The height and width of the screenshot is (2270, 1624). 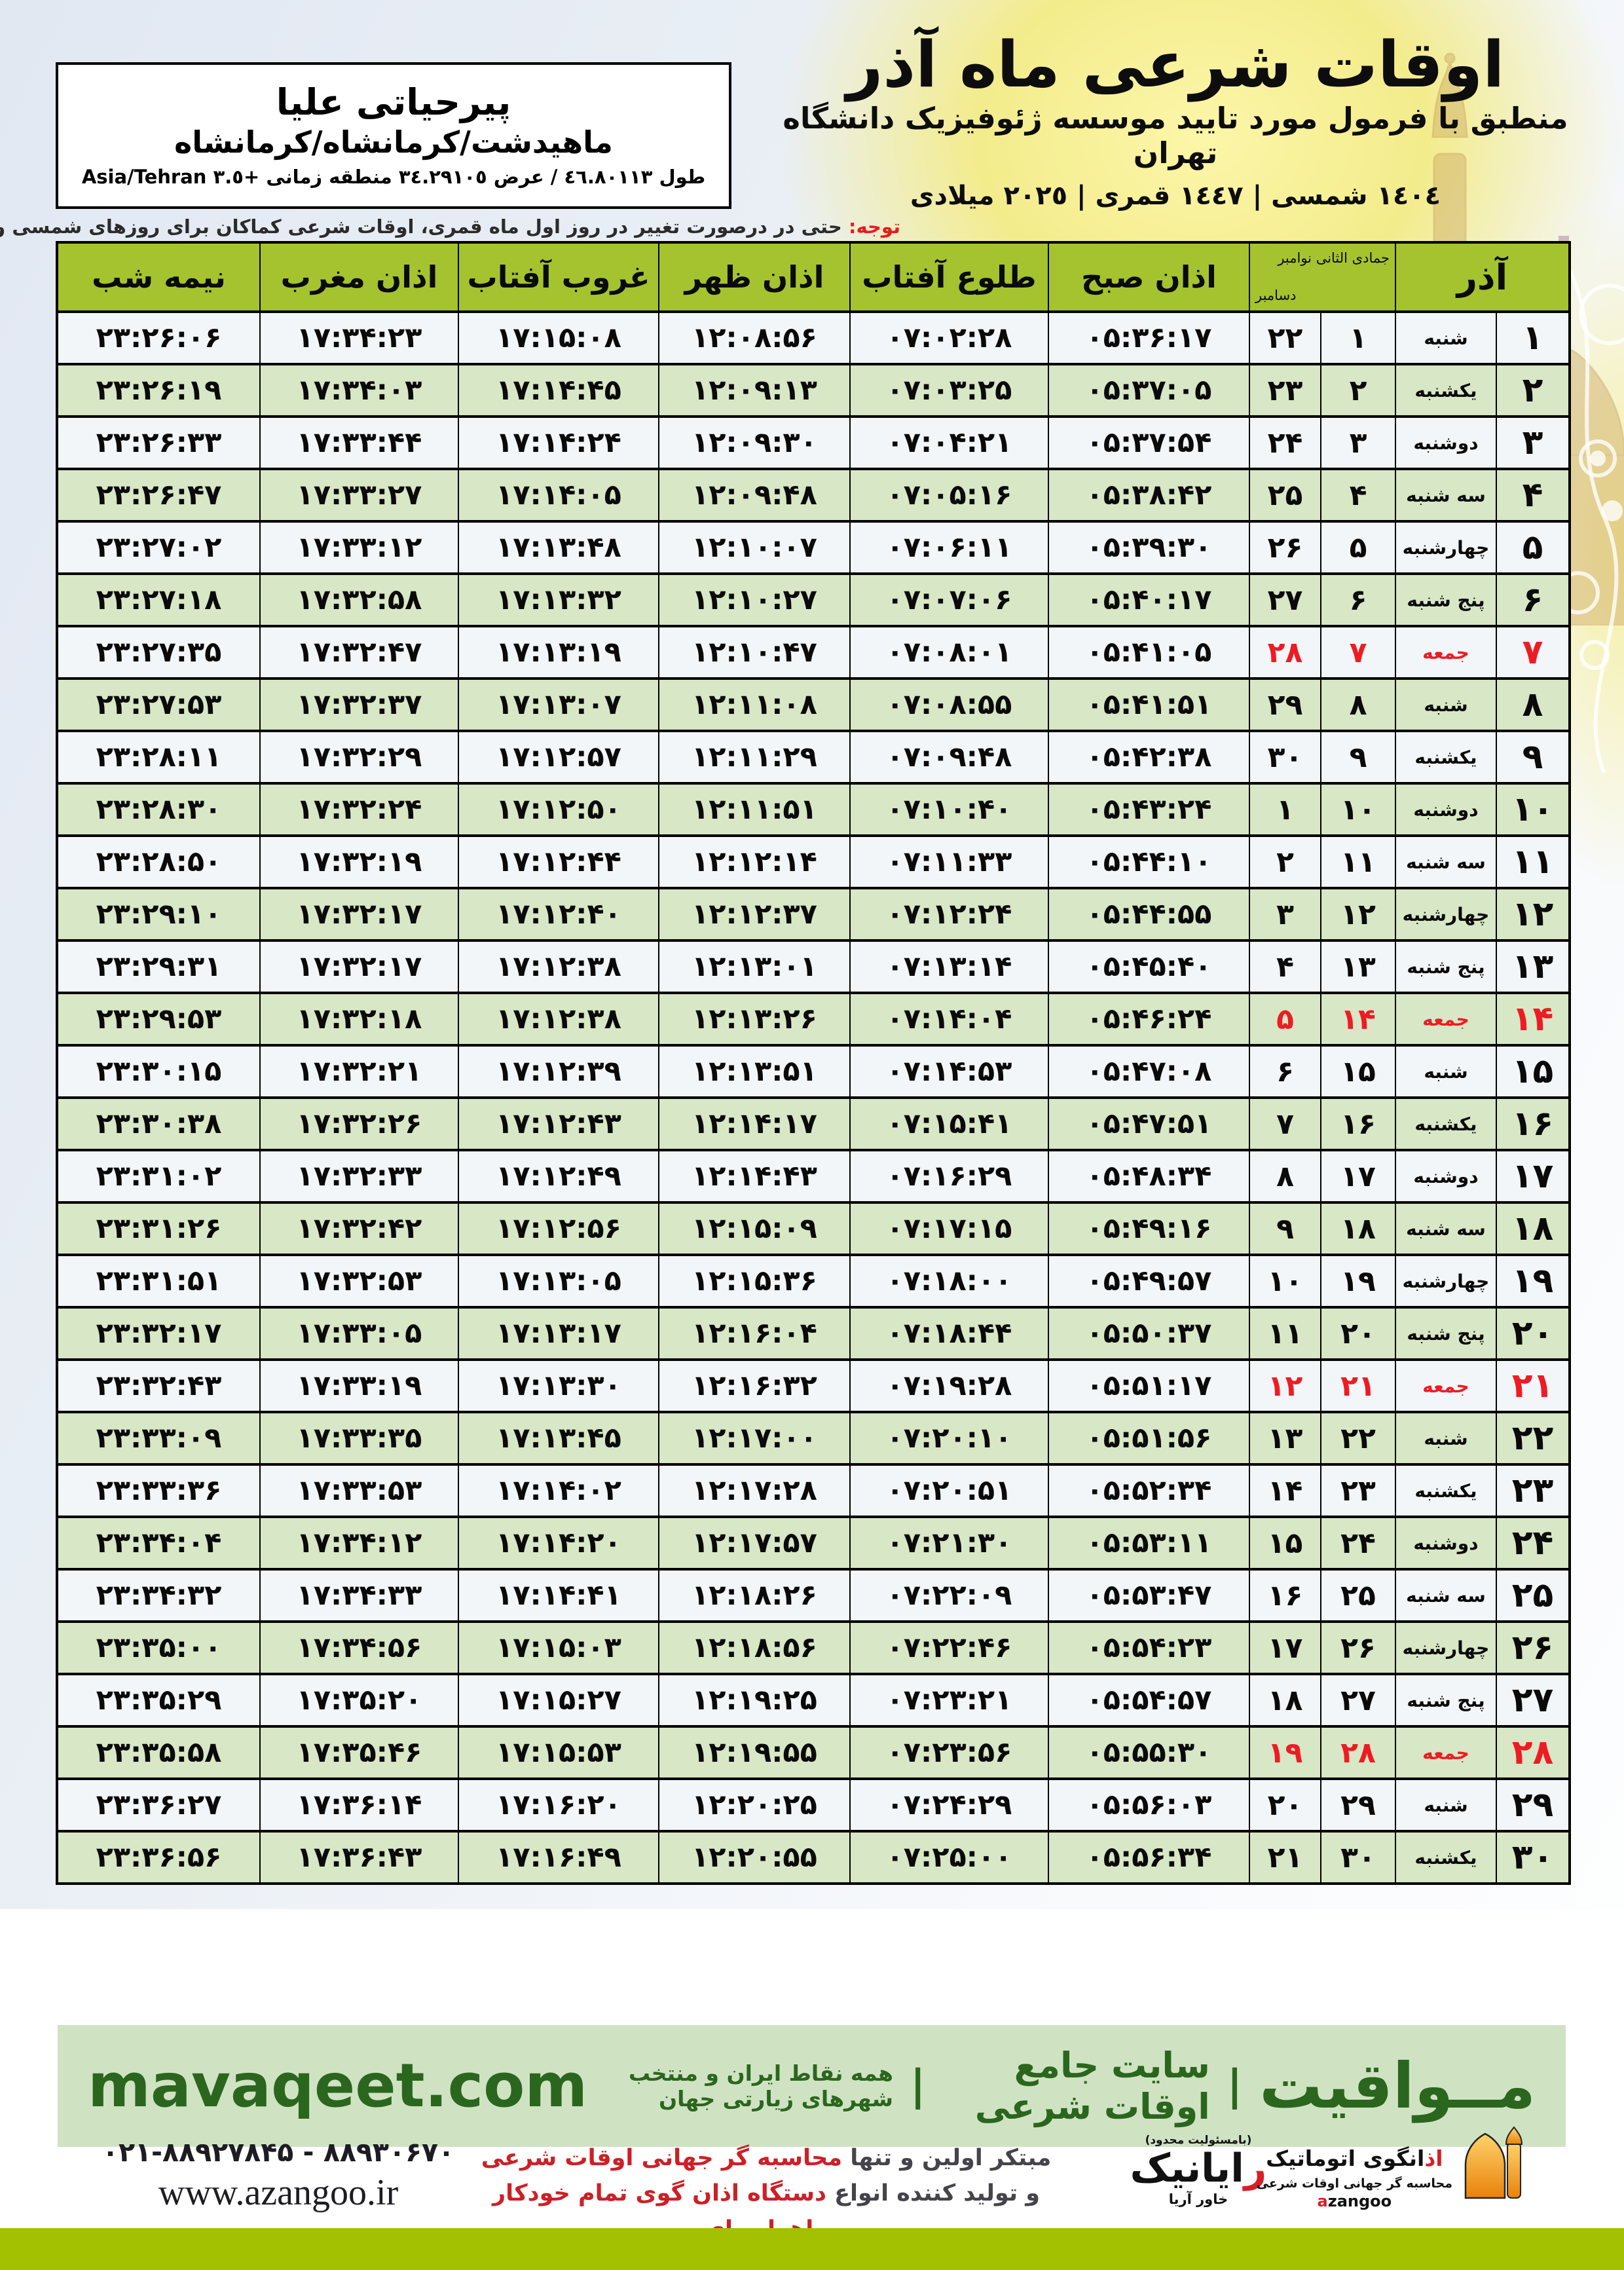 What do you see at coordinates (1285, 1543) in the screenshot?
I see `cell-gregorian-day: ۱۵` at bounding box center [1285, 1543].